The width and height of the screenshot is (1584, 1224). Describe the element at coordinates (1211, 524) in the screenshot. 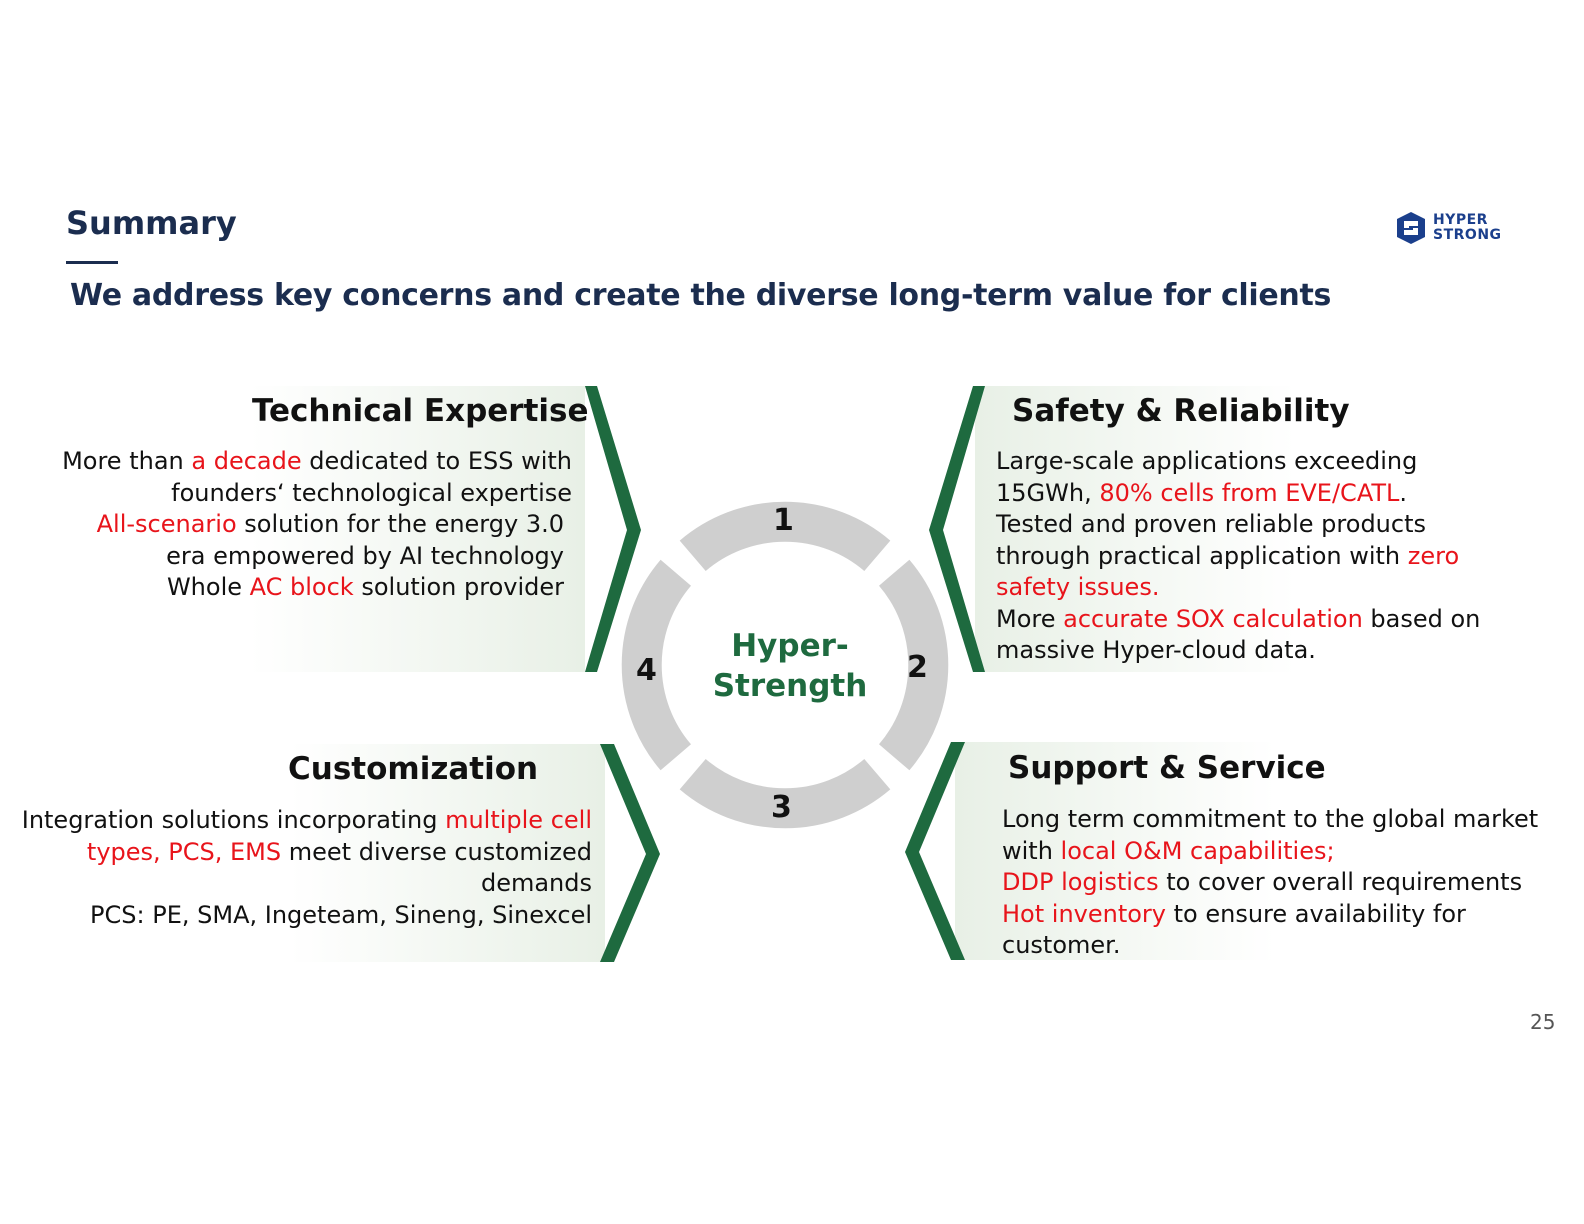

I see `safety-line-3: Tested and proven reliable products` at that location.